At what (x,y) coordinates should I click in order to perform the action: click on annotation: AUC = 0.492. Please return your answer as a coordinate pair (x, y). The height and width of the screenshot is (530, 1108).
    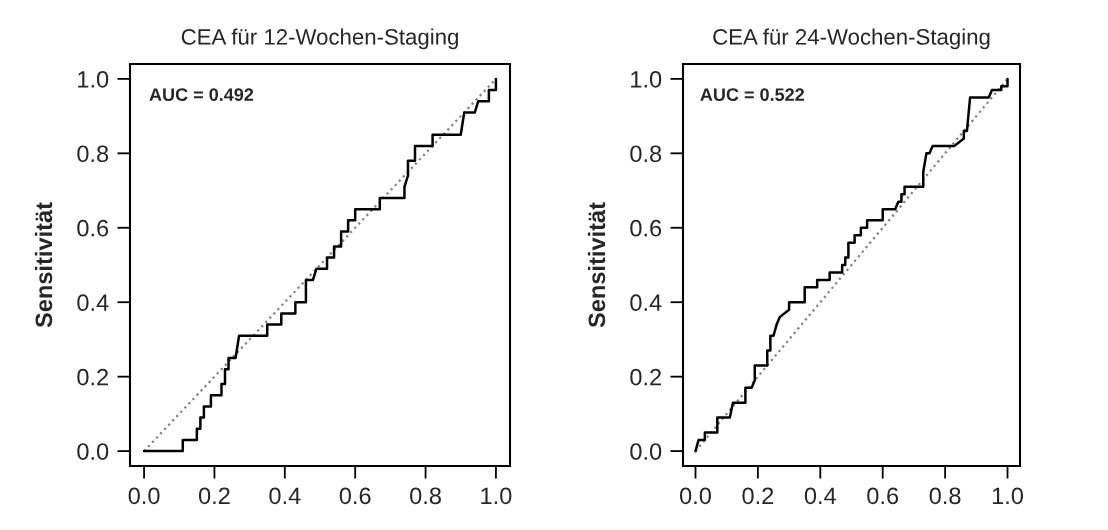
    Looking at the image, I should click on (201, 95).